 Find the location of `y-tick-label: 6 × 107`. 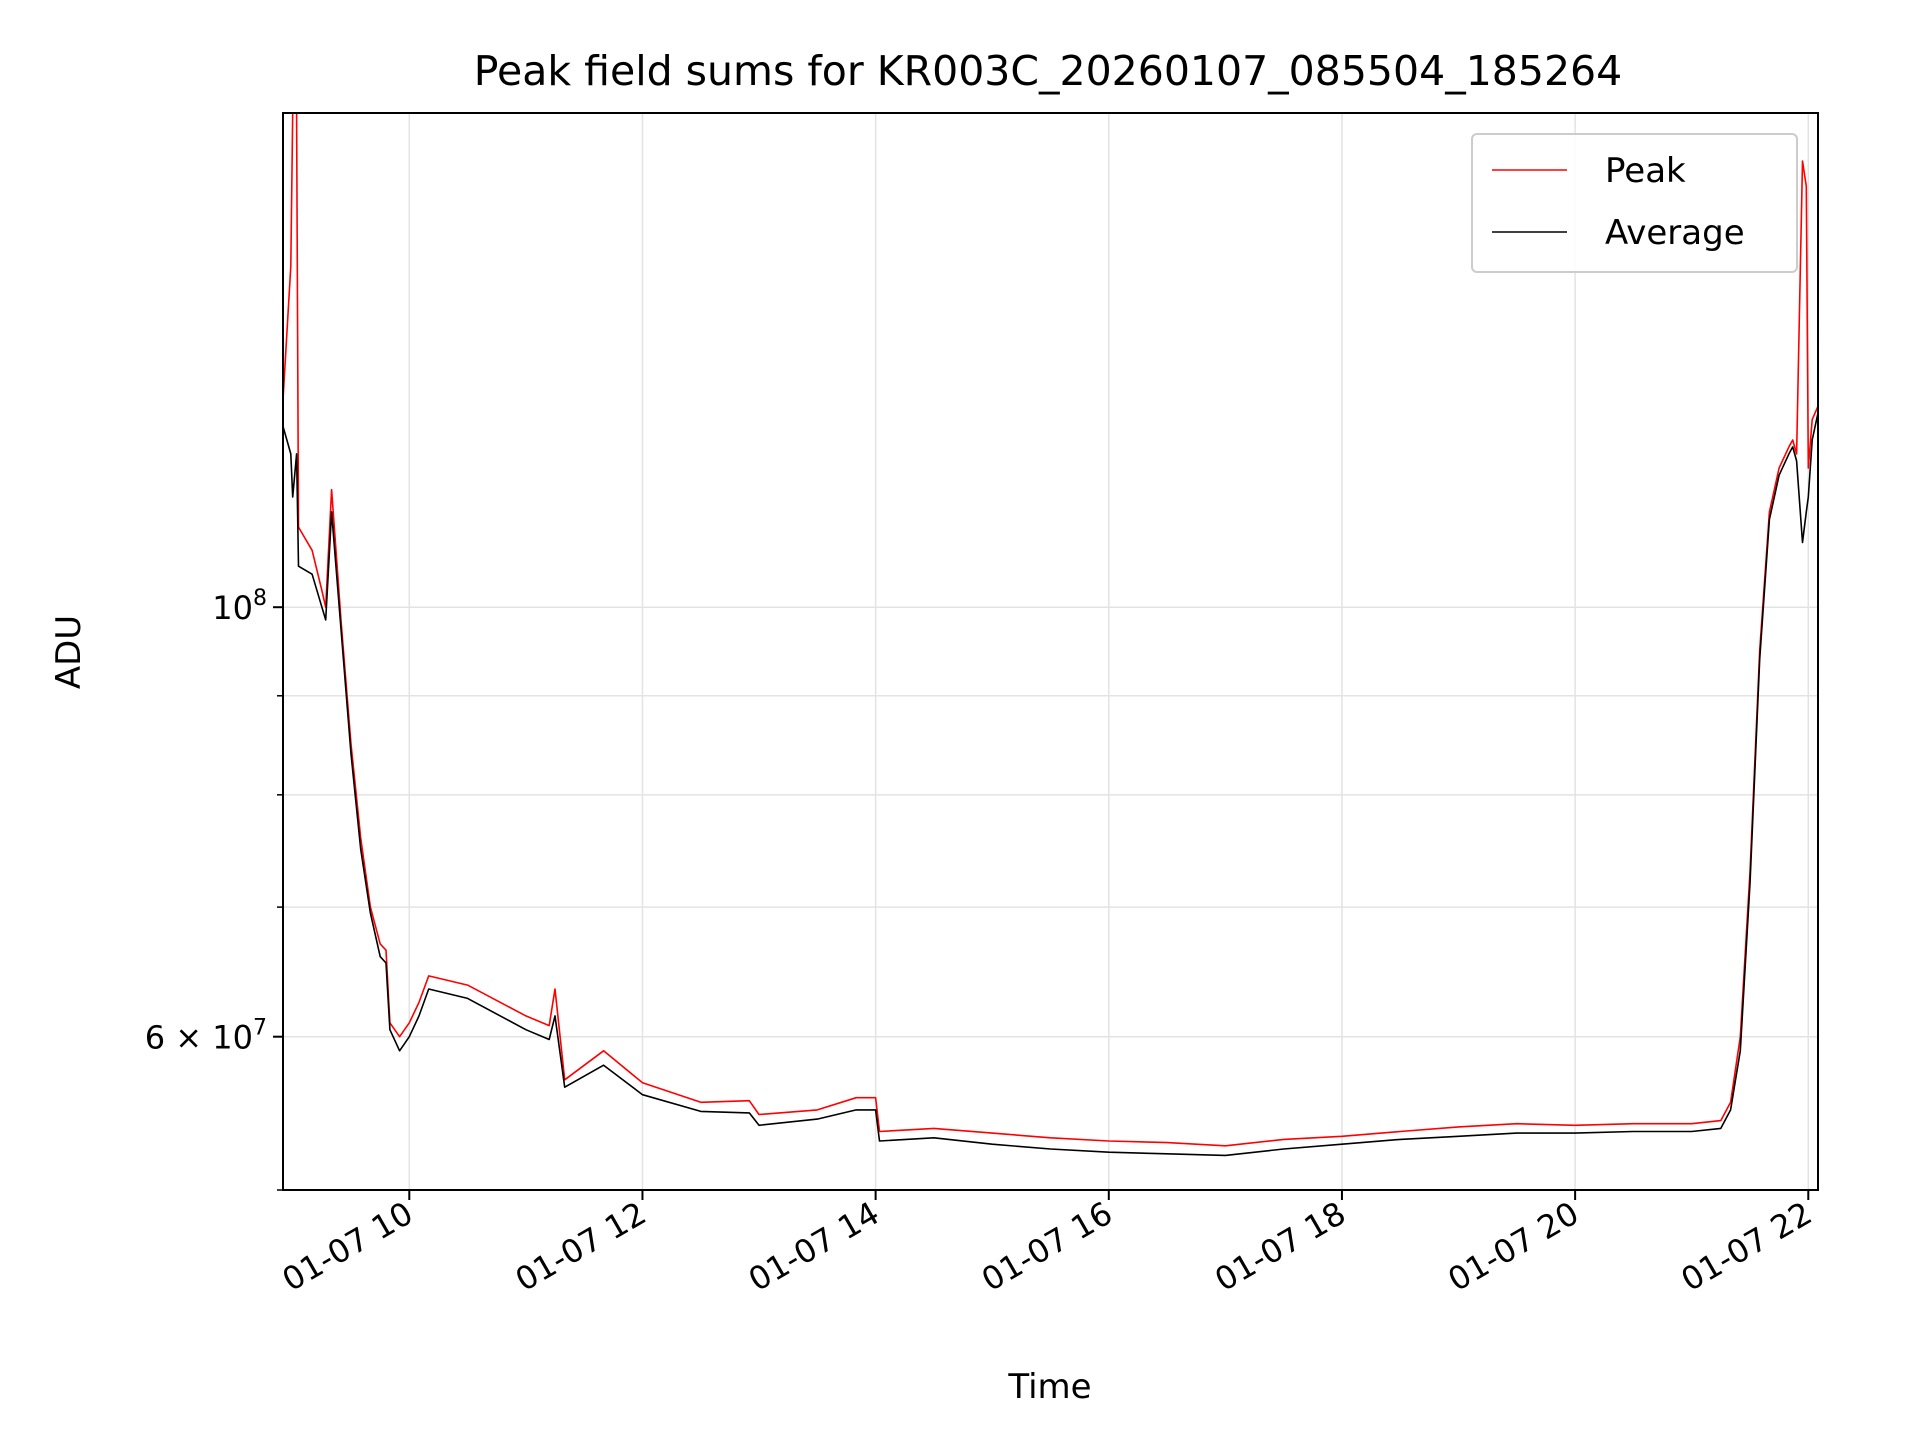

y-tick-label: 6 × 107 is located at coordinates (206, 1036).